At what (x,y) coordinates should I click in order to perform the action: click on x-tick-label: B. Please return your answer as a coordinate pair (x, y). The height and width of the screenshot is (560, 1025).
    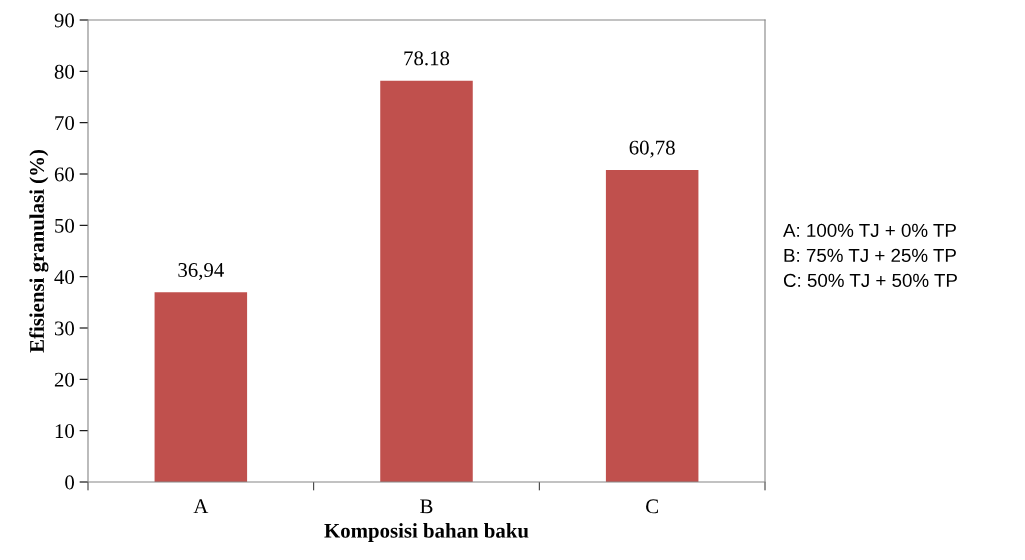
    Looking at the image, I should click on (426, 506).